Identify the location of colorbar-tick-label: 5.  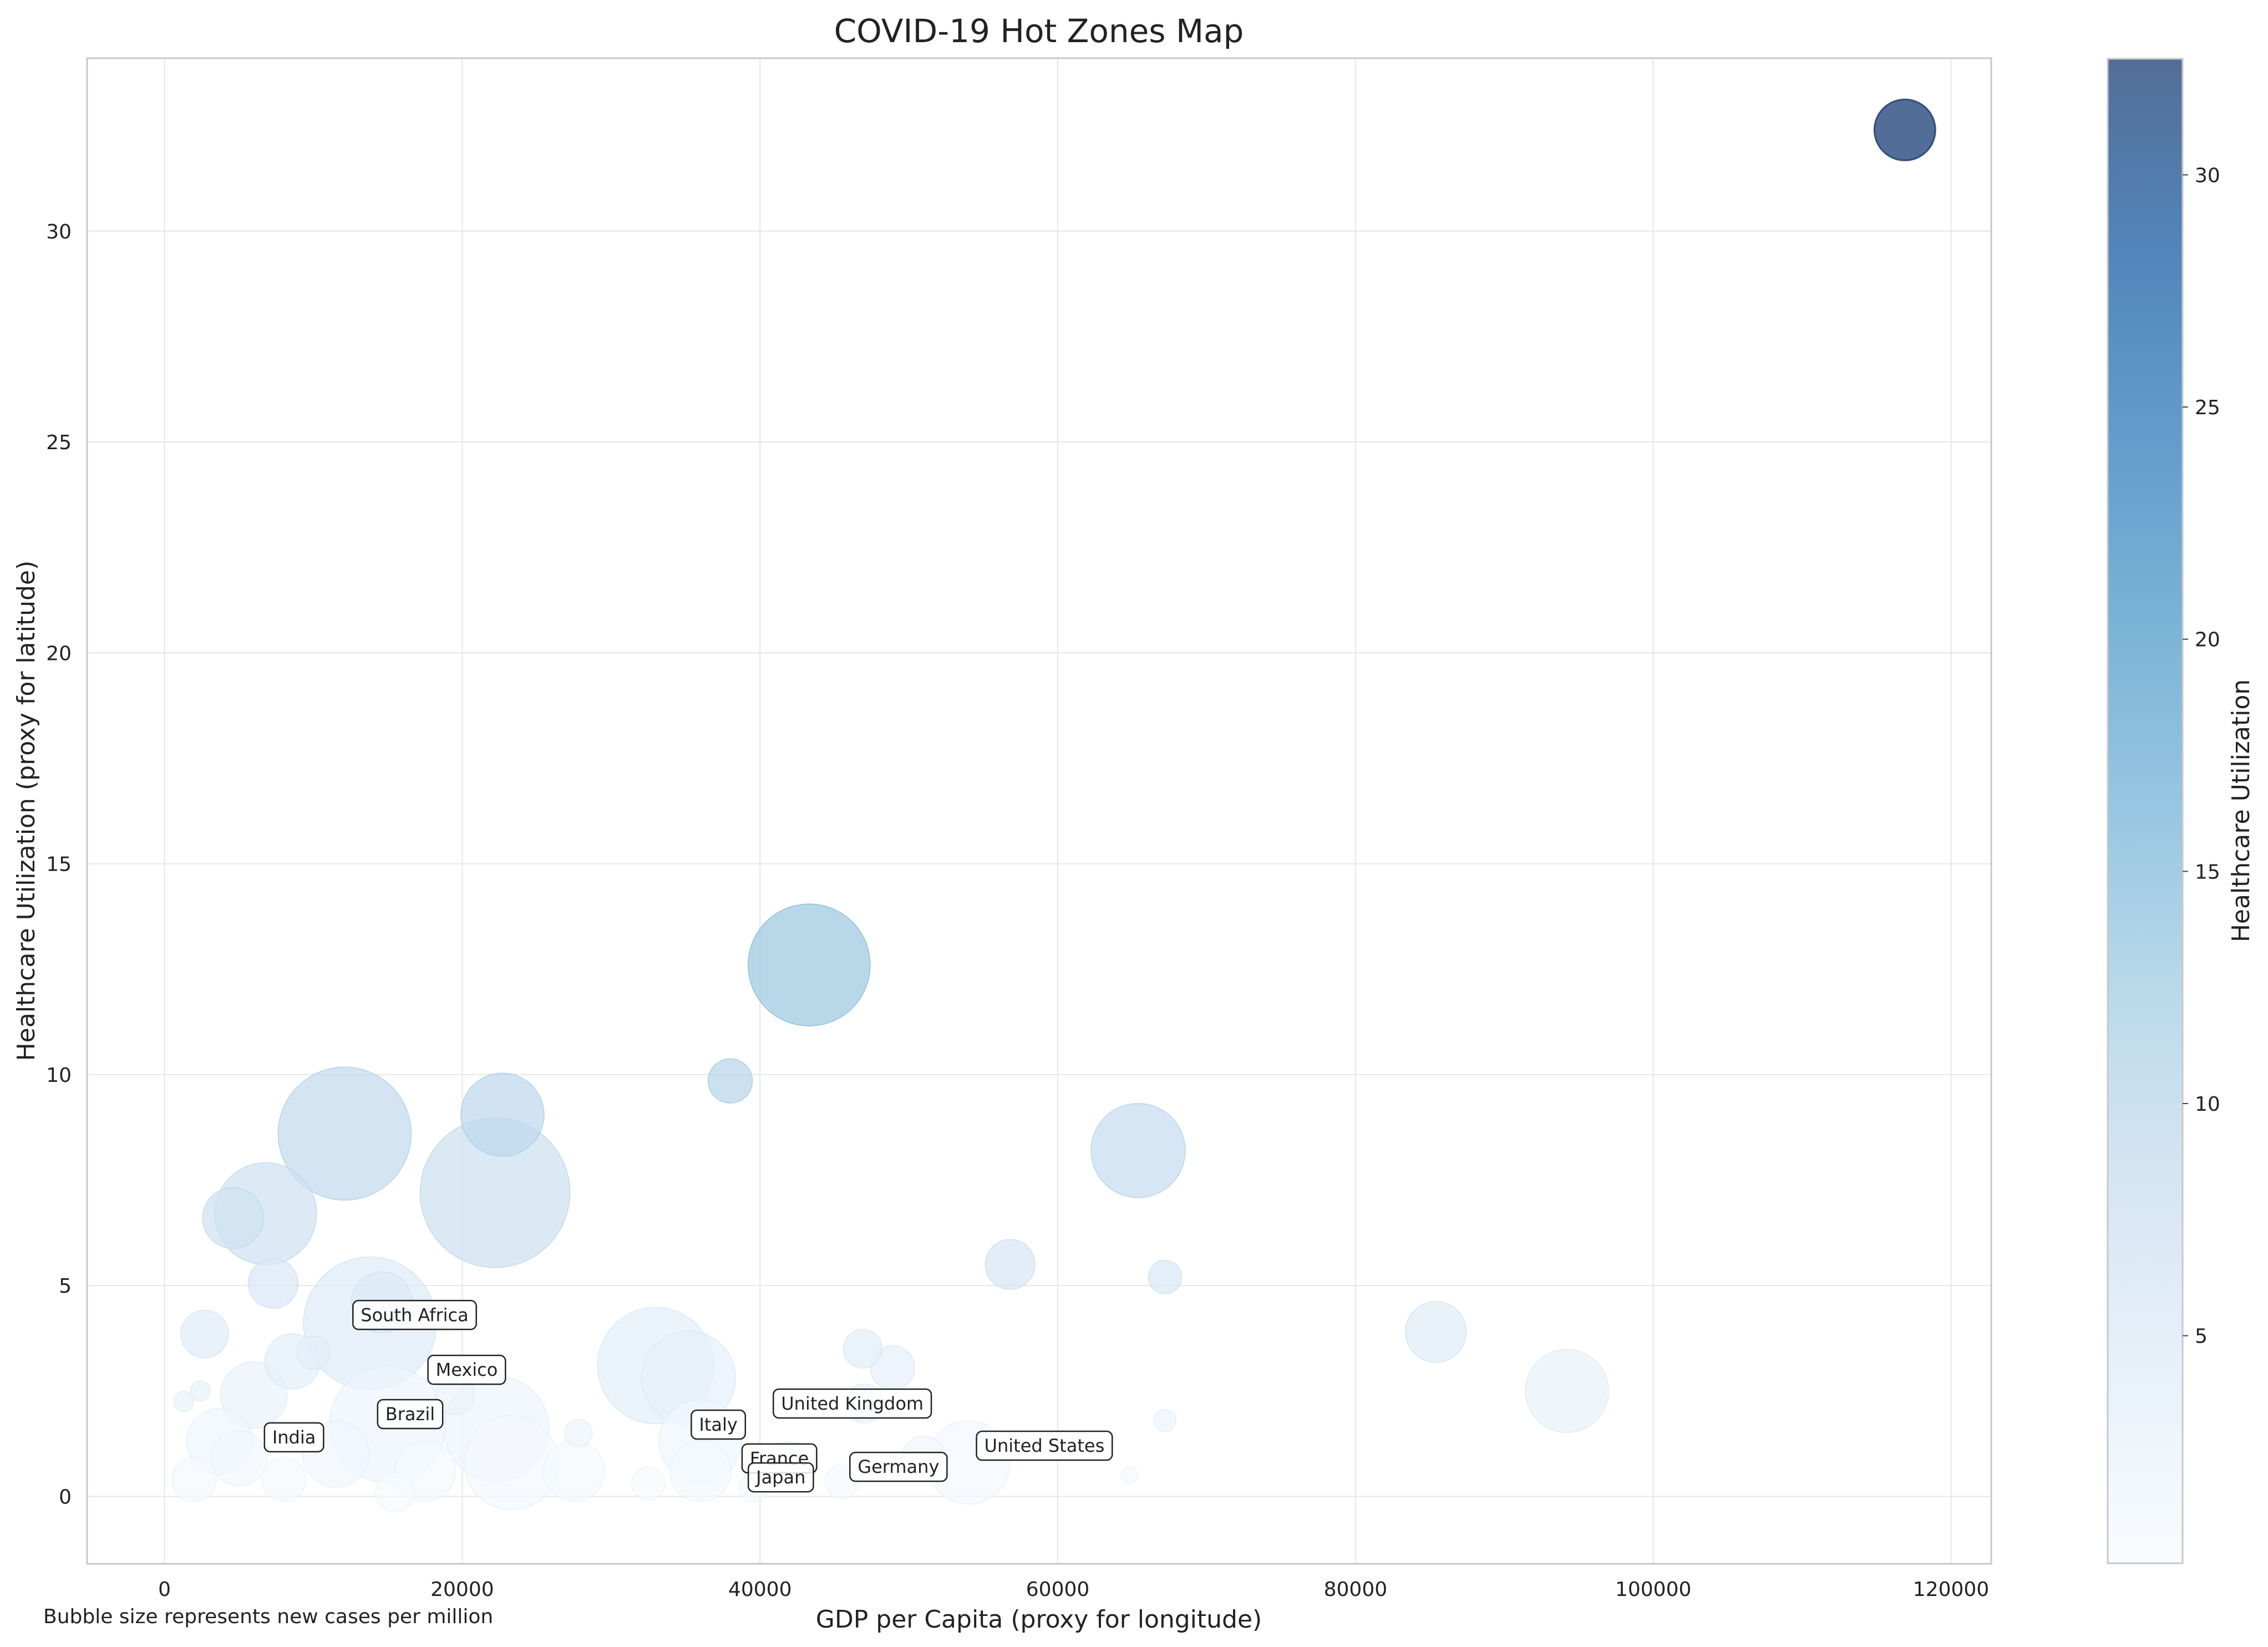
(2202, 1336).